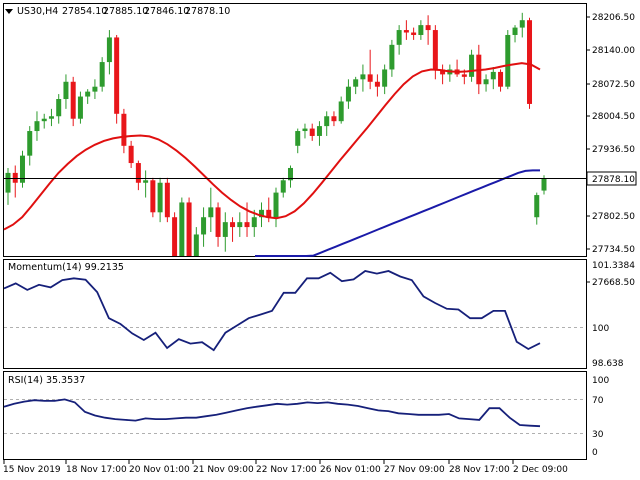 This screenshot has height=480, width=640. I want to click on low-value: 27846.10, so click(166, 11).